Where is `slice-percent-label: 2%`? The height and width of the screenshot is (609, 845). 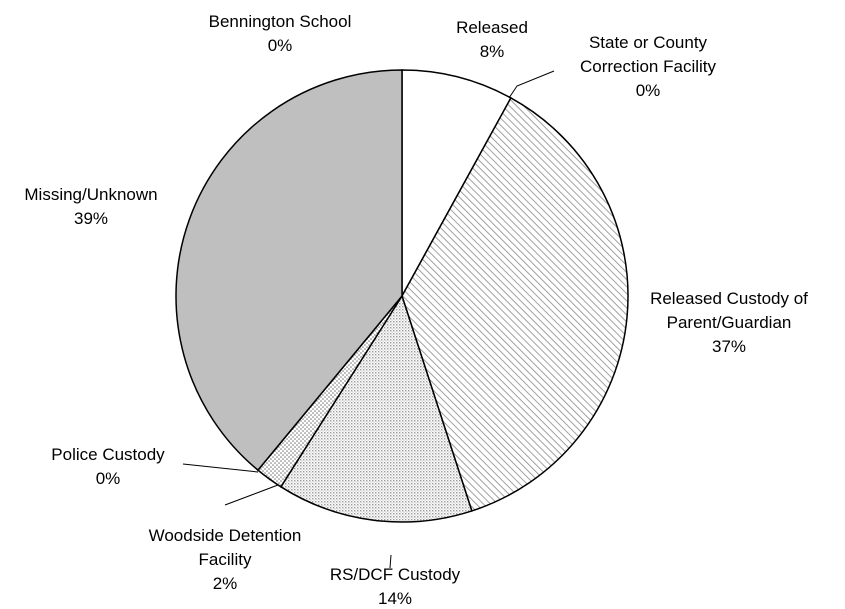
slice-percent-label: 2% is located at coordinates (225, 583).